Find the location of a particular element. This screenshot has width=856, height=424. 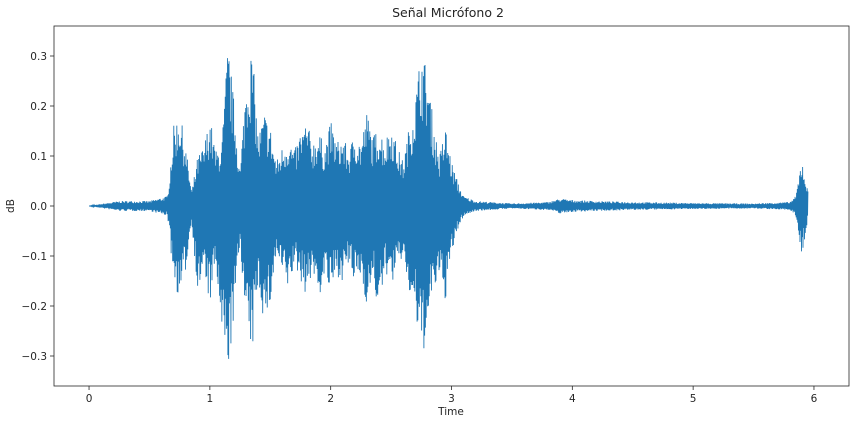

x-axis: 0 1 2 3 4 5 6 is located at coordinates (452, 395).